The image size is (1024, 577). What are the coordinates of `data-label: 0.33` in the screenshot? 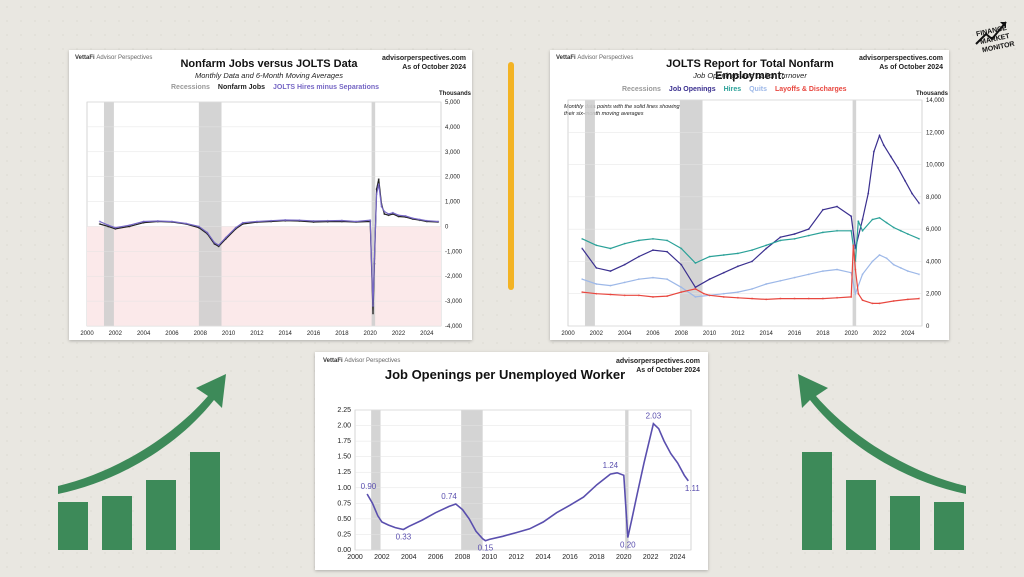 It's located at (404, 536).